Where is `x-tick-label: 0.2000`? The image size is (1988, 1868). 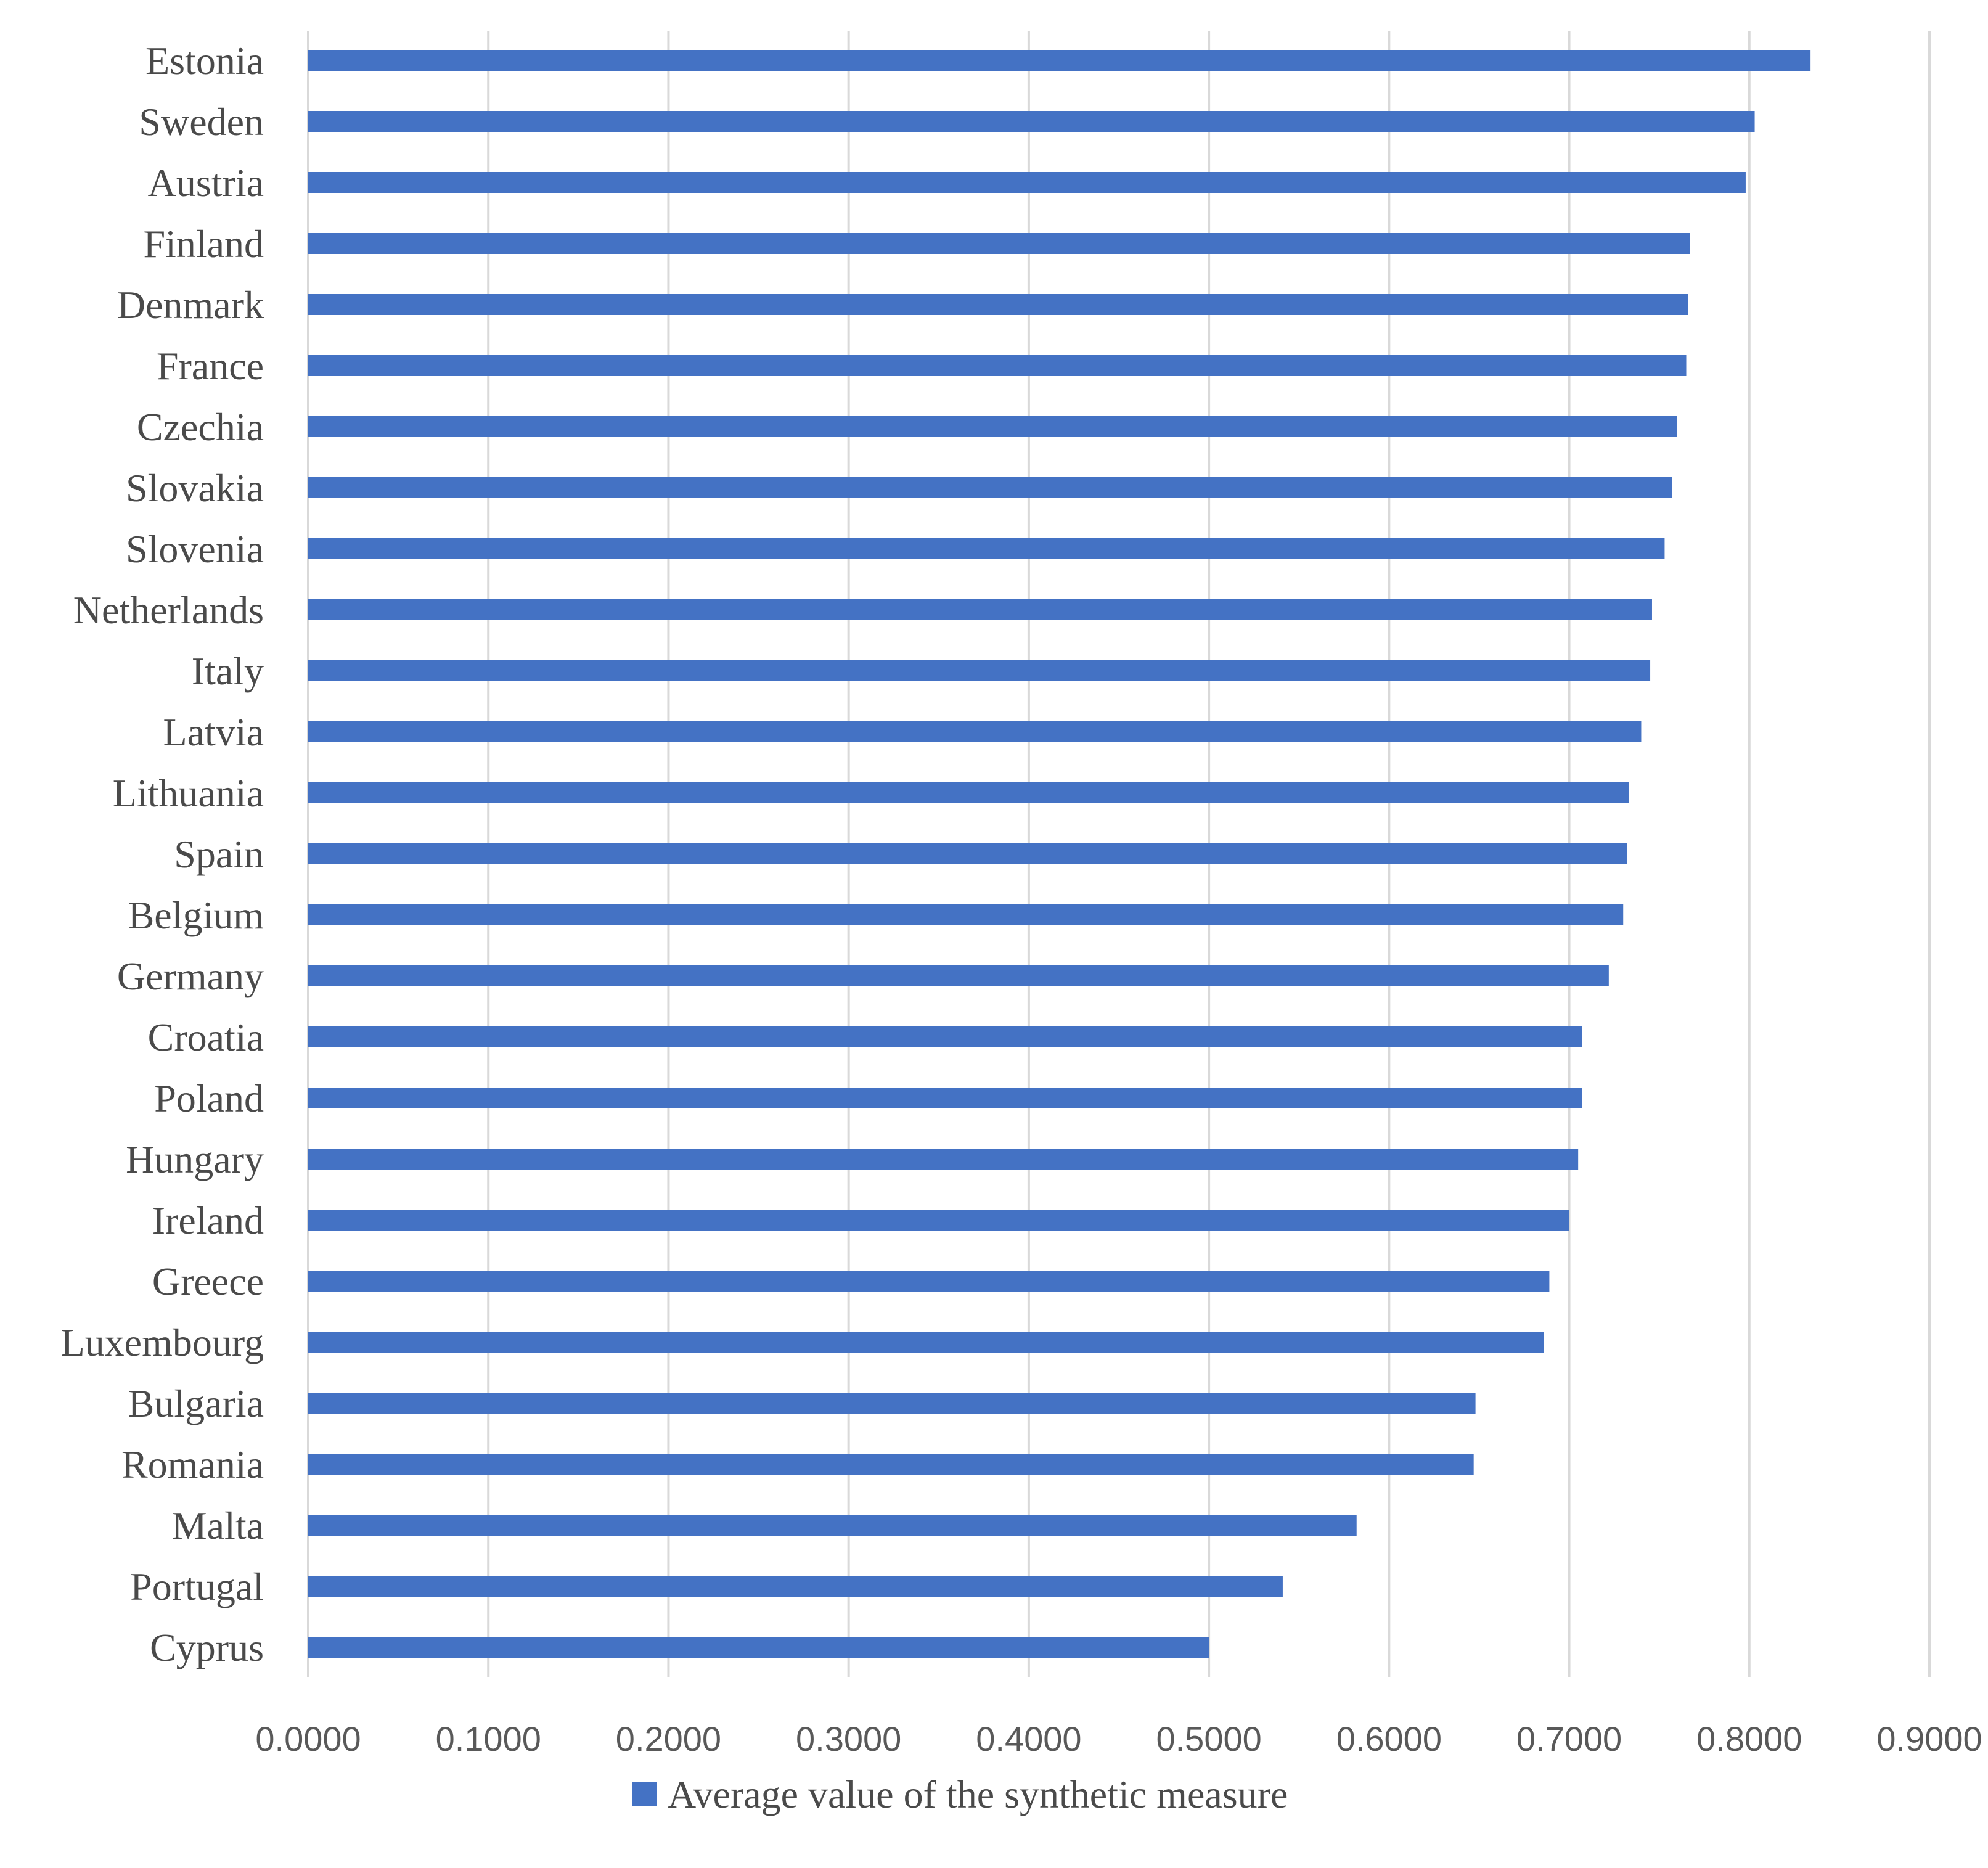 x-tick-label: 0.2000 is located at coordinates (669, 1738).